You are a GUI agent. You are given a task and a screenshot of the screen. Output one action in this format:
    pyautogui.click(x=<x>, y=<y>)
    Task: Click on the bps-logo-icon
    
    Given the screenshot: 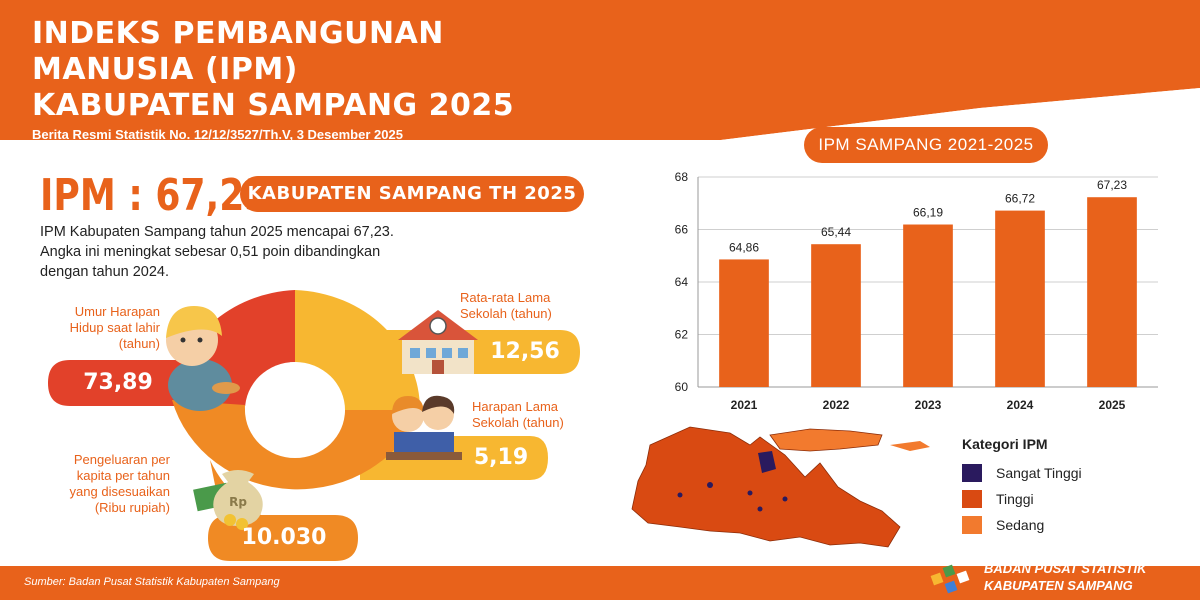 What is the action you would take?
    pyautogui.click(x=950, y=579)
    